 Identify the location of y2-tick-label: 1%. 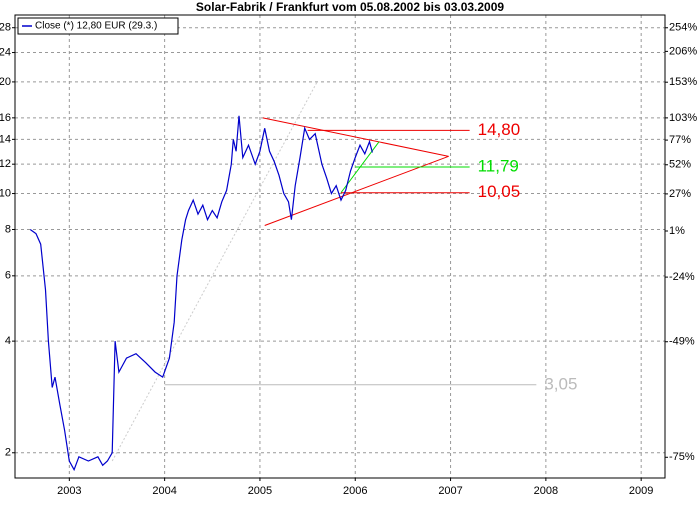
(677, 231).